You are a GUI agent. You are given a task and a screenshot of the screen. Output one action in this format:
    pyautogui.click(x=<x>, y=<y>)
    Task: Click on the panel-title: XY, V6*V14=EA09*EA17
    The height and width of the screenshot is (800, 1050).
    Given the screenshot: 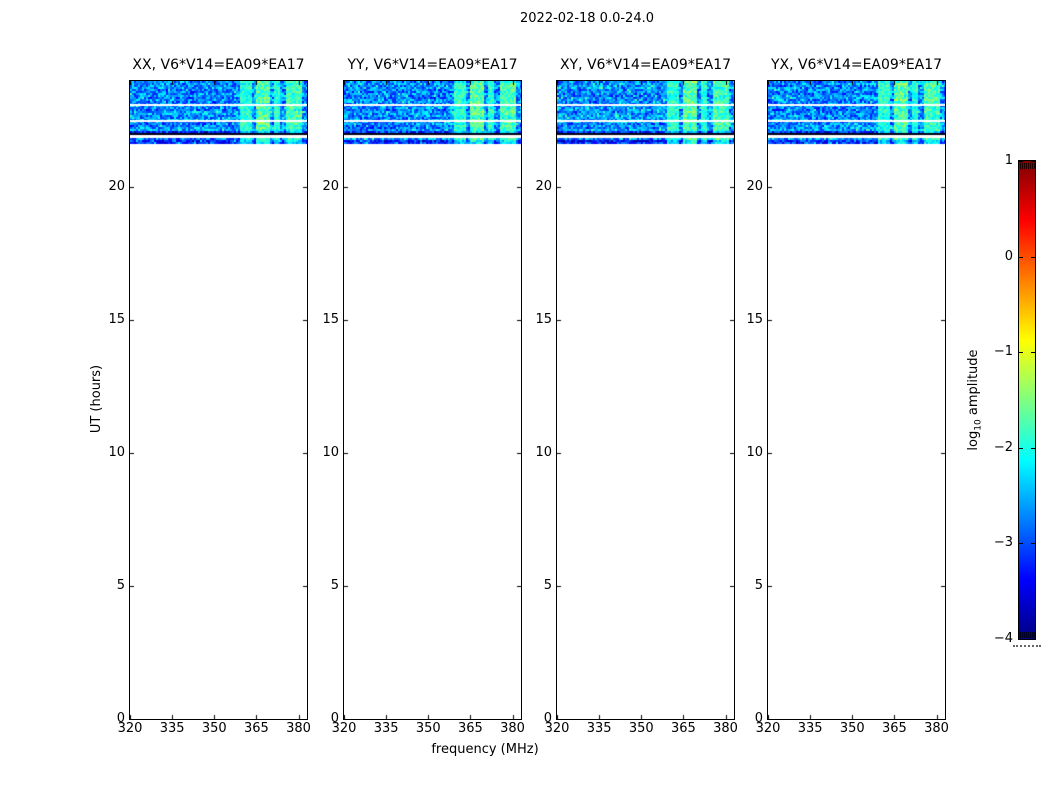 What is the action you would take?
    pyautogui.click(x=645, y=65)
    